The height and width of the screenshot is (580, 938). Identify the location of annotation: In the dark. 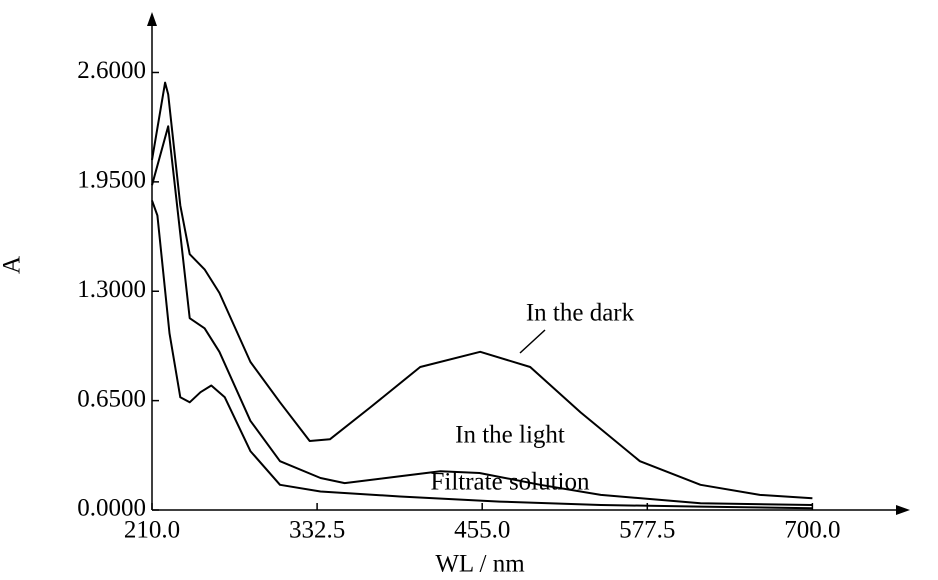
(580, 313).